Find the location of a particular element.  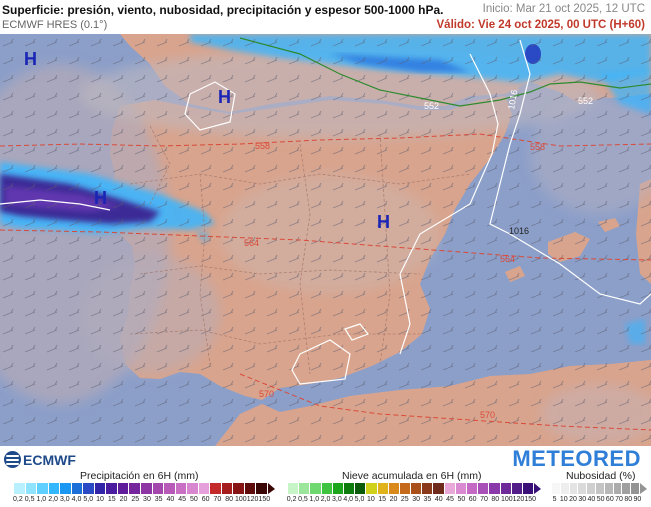

colorbar-tick-label: 3,0 is located at coordinates (337, 499).